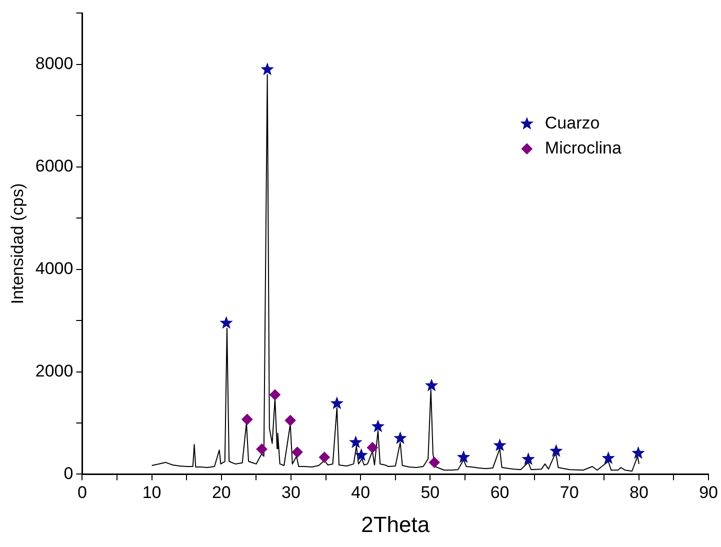  Describe the element at coordinates (82, 492) in the screenshot. I see `x-tick-label: 0` at that location.